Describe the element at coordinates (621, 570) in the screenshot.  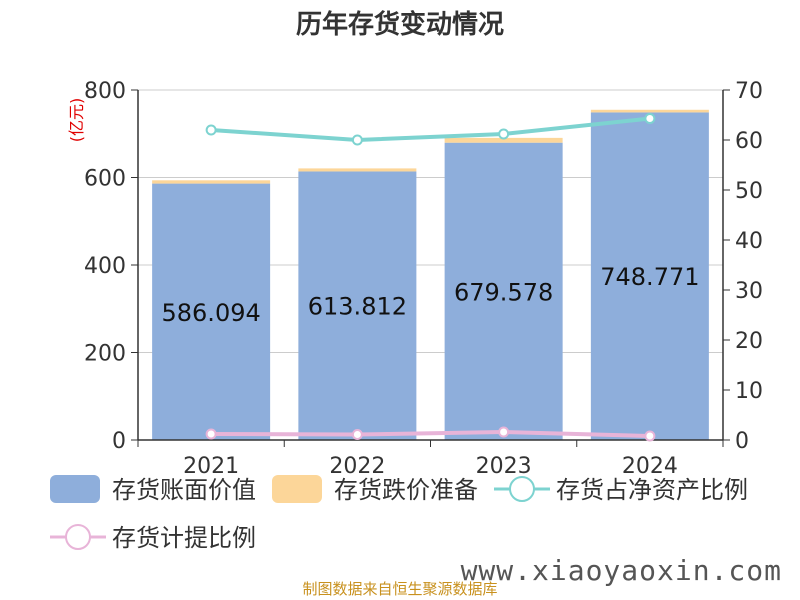
I see `watermark: www.xiaoyaoxin.com` at that location.